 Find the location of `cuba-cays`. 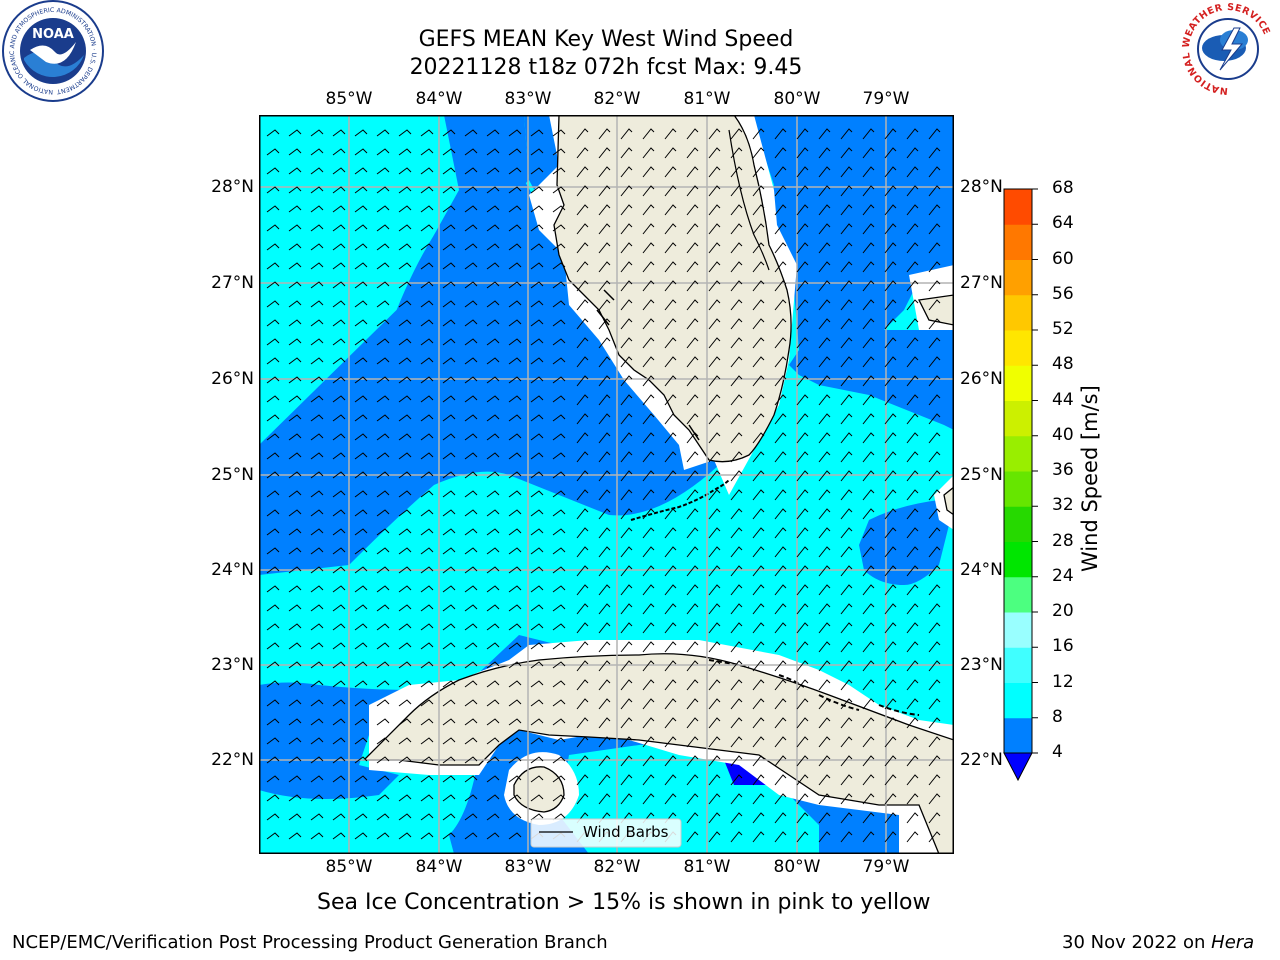

cuba-cays is located at coordinates (814, 687).